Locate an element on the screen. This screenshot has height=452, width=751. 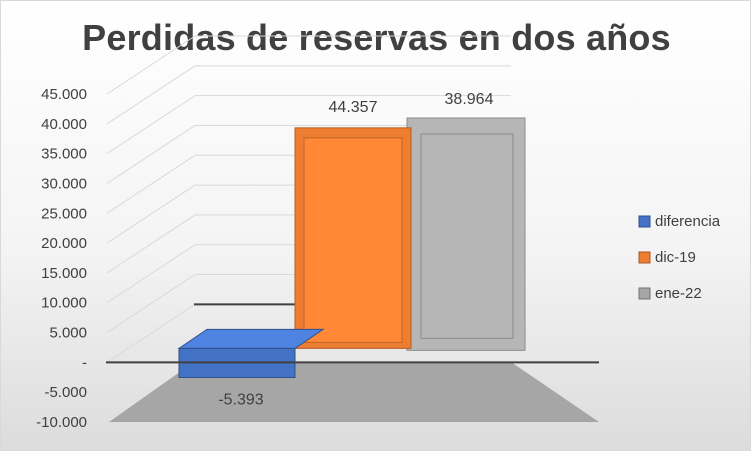
y-tick-label: 45.000 is located at coordinates (64, 94).